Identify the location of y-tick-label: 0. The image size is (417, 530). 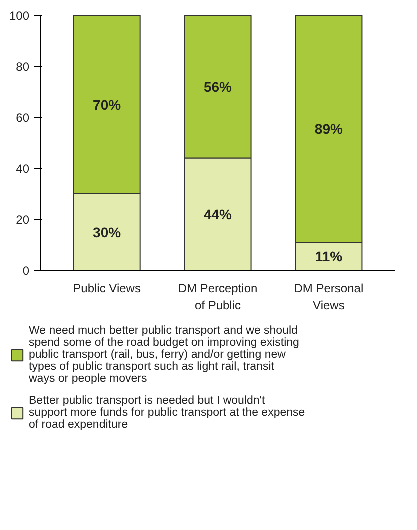
(26, 271).